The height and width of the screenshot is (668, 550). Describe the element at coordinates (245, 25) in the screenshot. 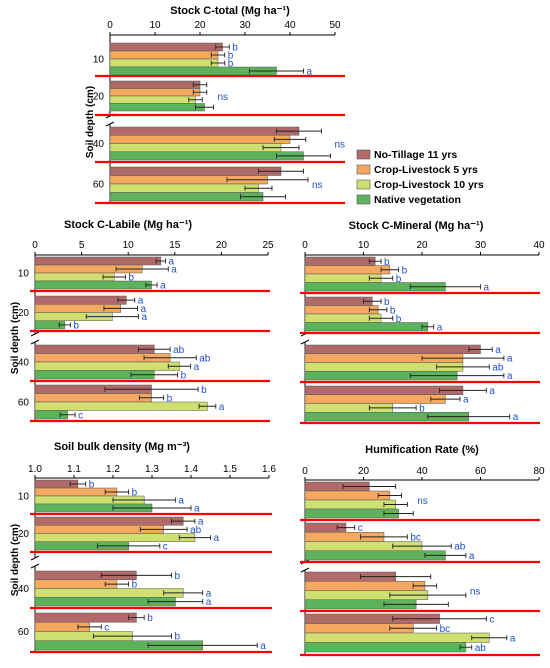

I see `x-tick-label: 30` at that location.